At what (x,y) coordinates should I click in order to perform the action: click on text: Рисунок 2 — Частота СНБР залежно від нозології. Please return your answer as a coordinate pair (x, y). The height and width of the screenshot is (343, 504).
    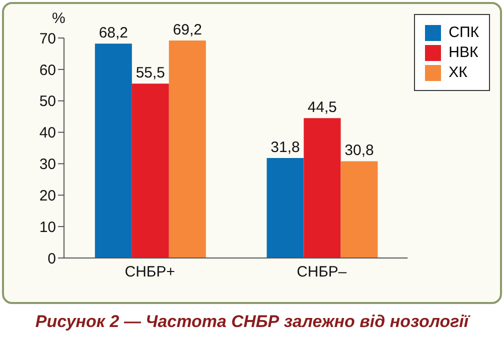
    Looking at the image, I should click on (253, 322).